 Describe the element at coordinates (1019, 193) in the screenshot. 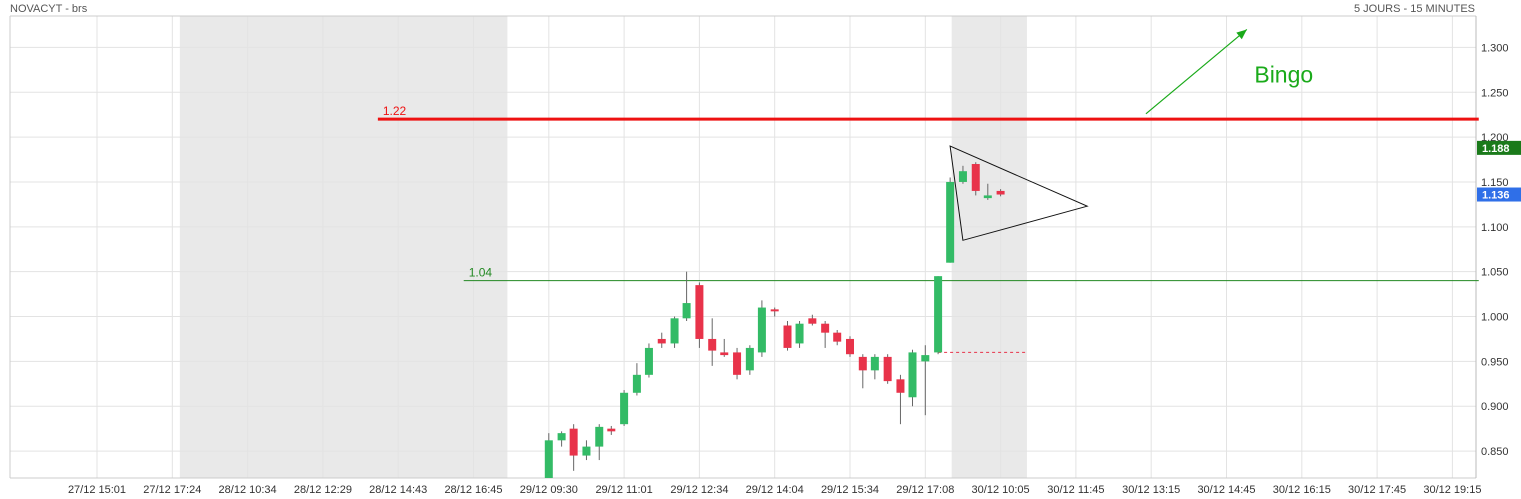

I see `triangle-pattern` at that location.